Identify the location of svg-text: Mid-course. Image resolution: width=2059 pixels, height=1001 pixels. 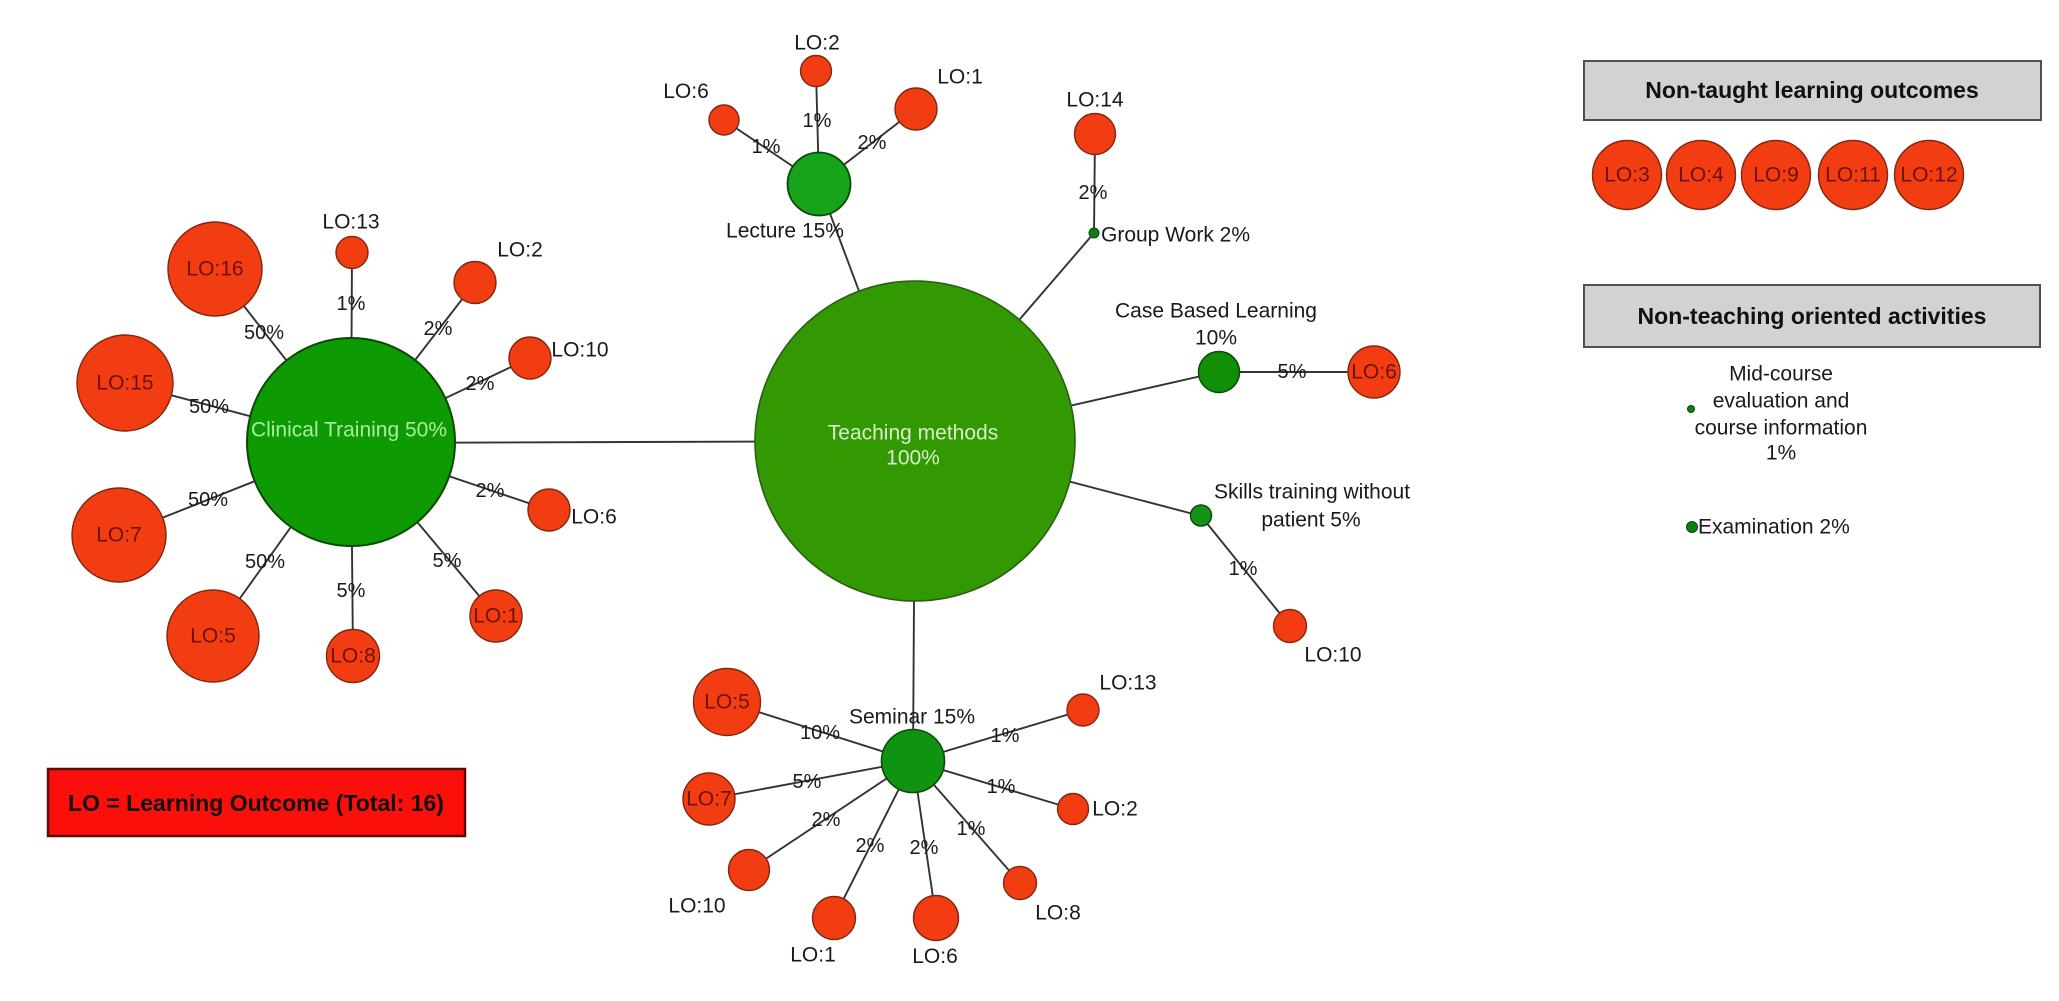
(1781, 374).